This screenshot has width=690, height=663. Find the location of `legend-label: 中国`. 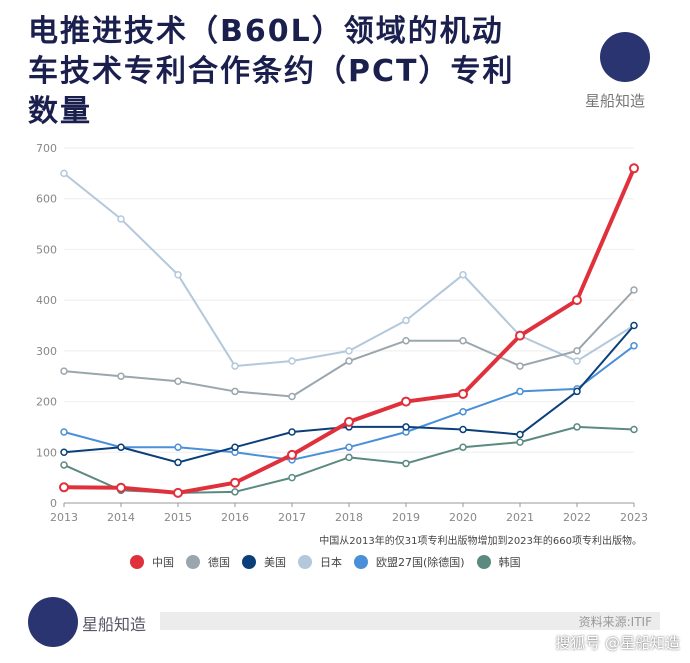

legend-label: 中国 is located at coordinates (163, 562).